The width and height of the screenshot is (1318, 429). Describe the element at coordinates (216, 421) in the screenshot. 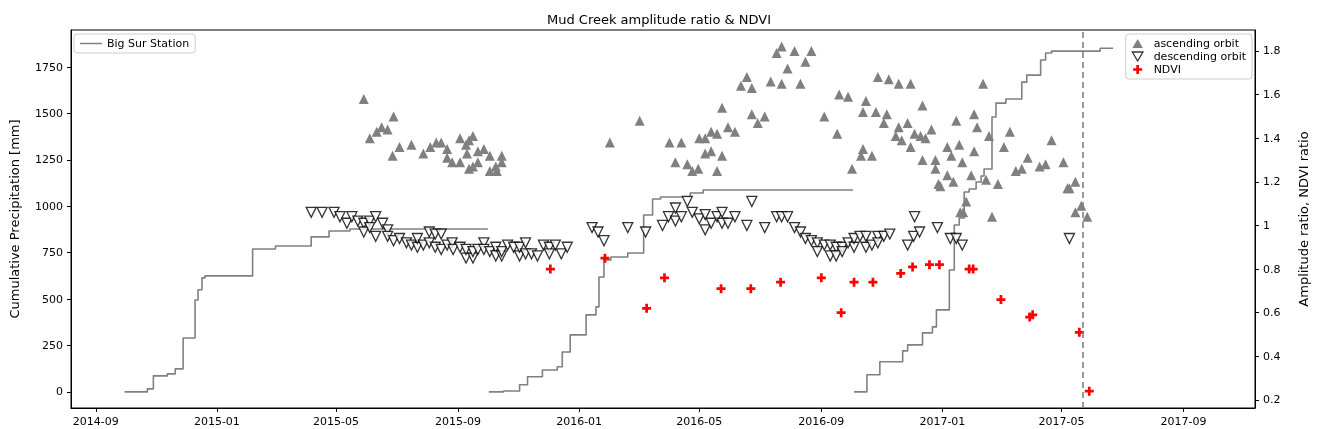

I see `x-tick-label: 2015-01` at that location.